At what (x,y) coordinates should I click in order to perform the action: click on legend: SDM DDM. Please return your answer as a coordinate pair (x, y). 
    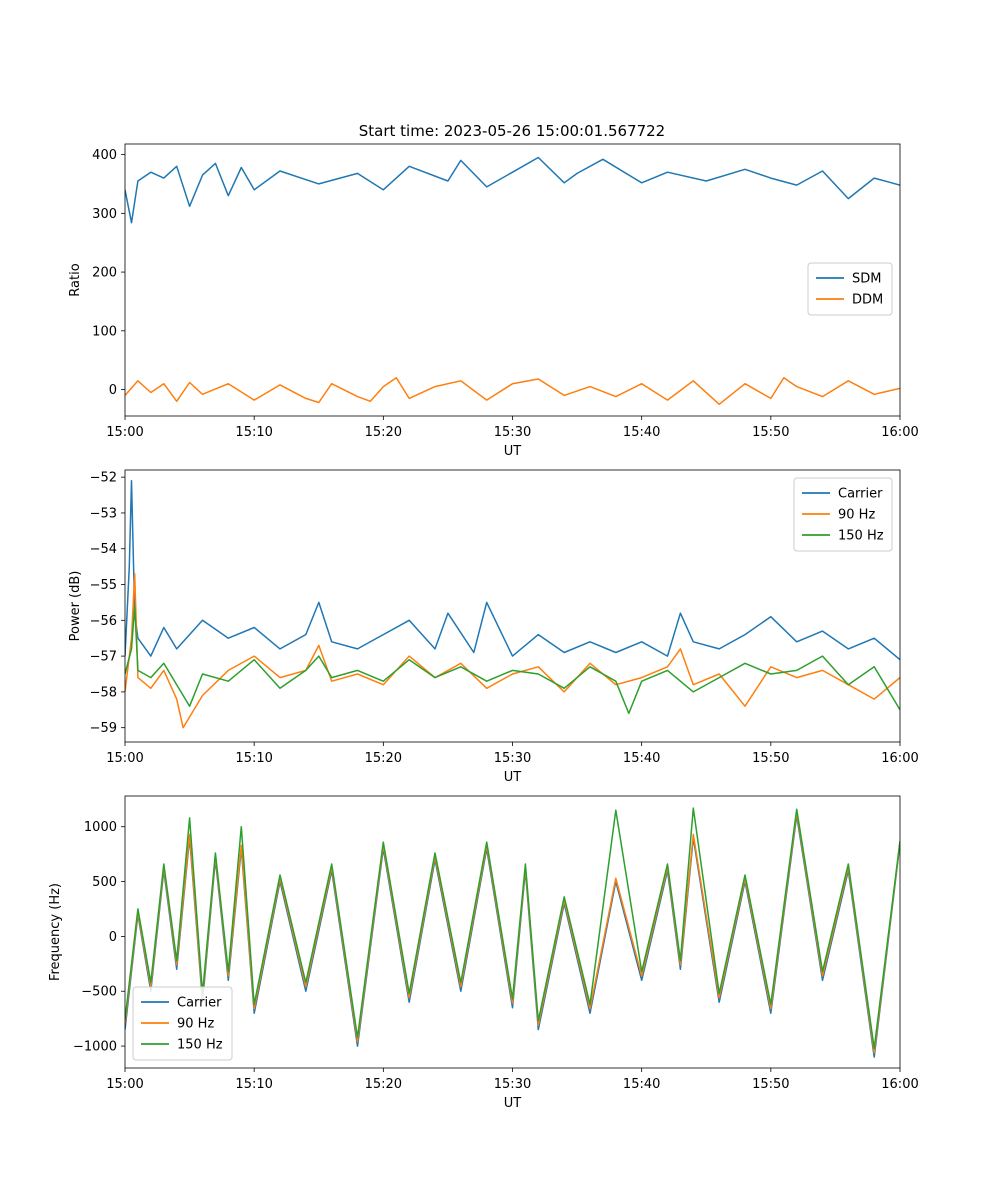
    Looking at the image, I should click on (850, 289).